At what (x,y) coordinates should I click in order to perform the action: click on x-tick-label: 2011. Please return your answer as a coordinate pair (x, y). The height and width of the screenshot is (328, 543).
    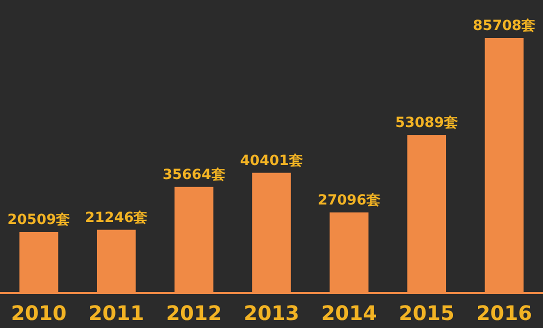
    Looking at the image, I should click on (116, 313).